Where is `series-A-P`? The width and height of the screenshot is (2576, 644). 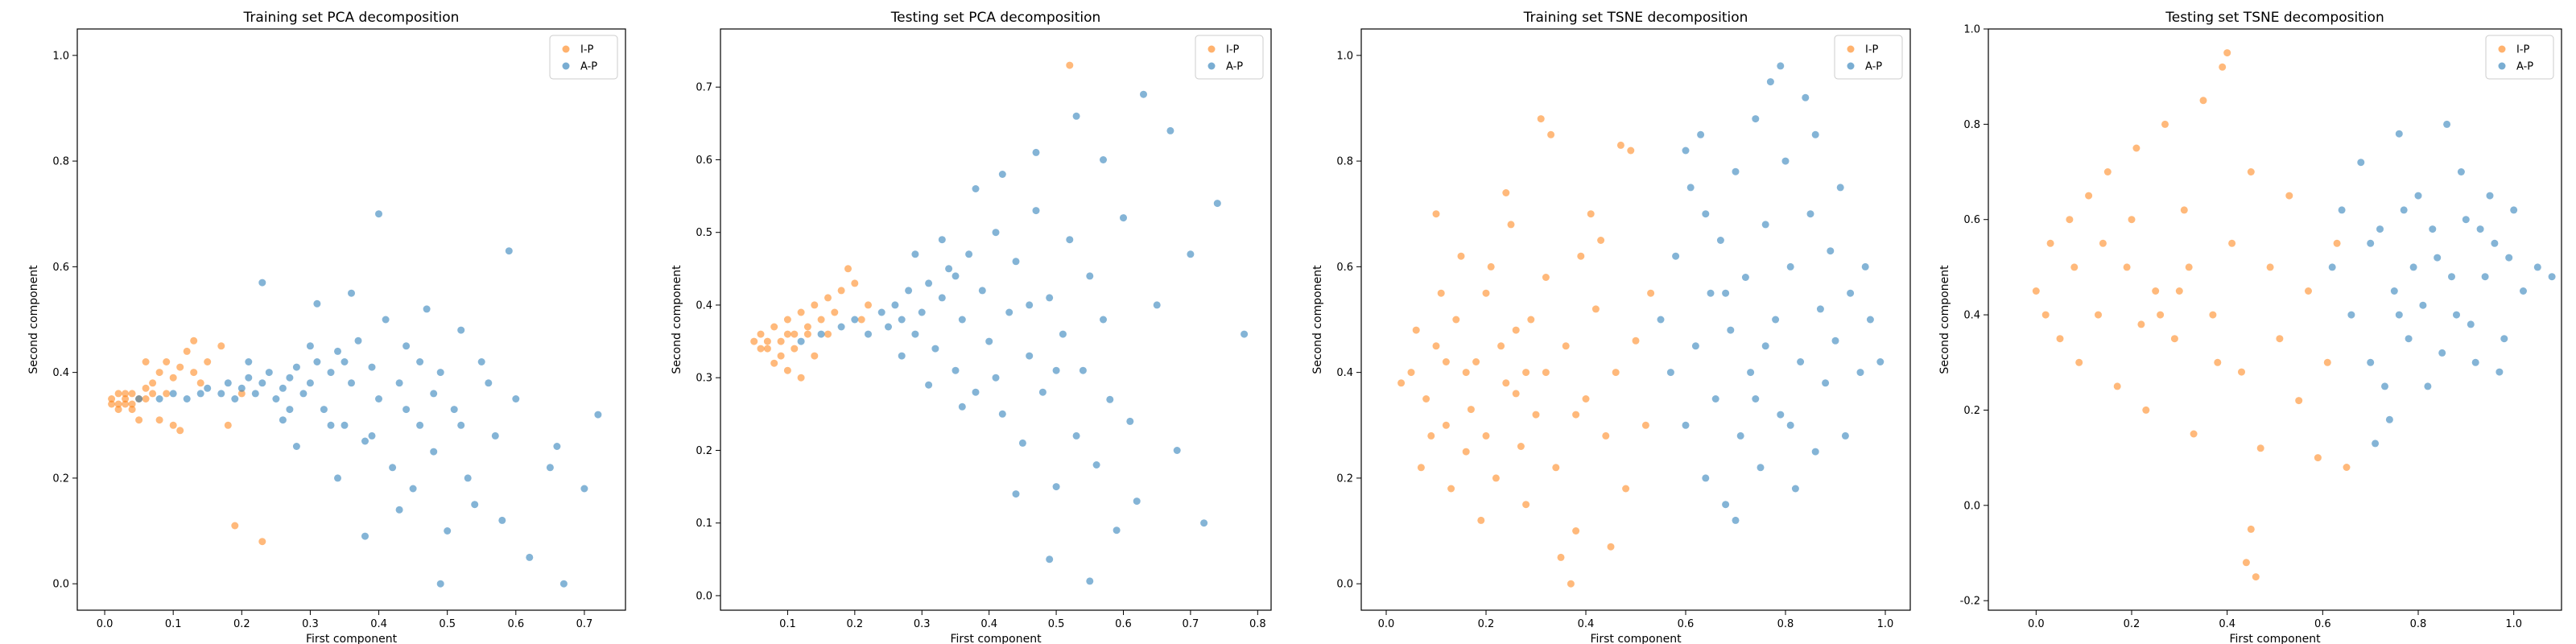 series-A-P is located at coordinates (2442, 284).